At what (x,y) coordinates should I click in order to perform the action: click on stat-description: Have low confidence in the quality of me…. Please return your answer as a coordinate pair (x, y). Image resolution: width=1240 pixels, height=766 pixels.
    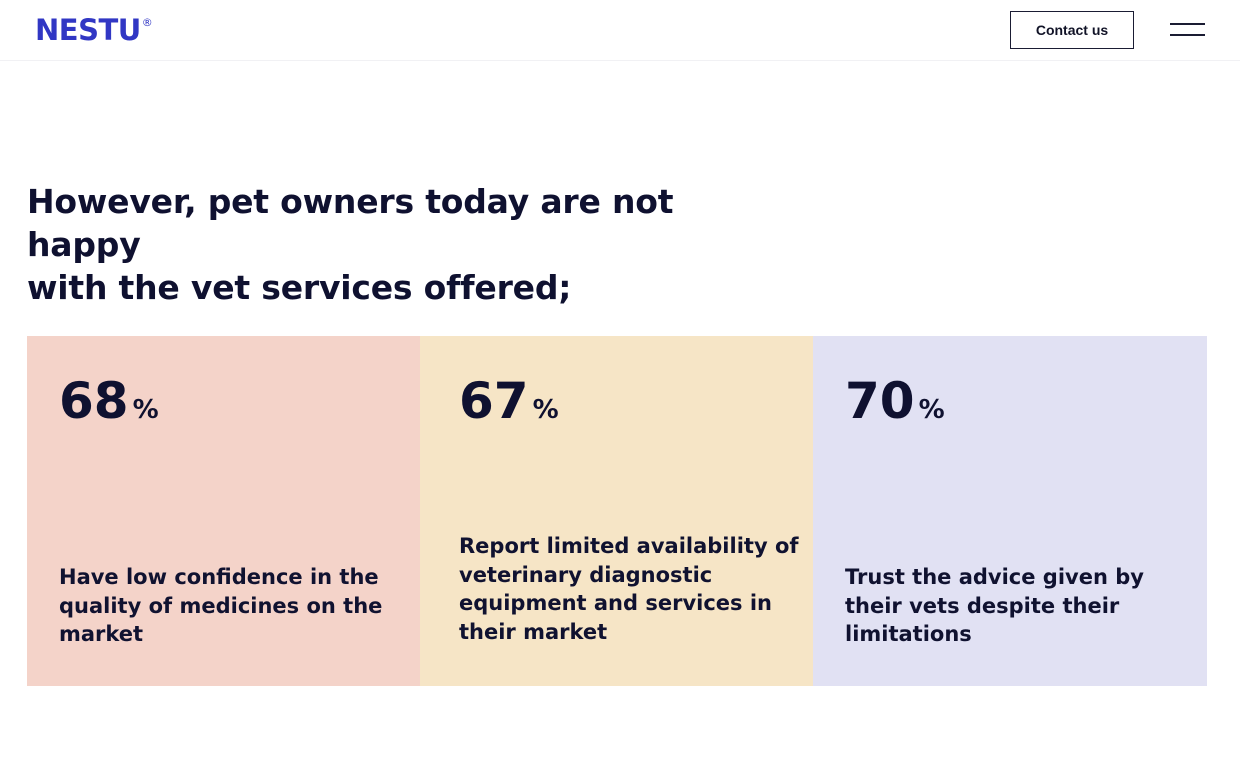
    Looking at the image, I should click on (221, 605).